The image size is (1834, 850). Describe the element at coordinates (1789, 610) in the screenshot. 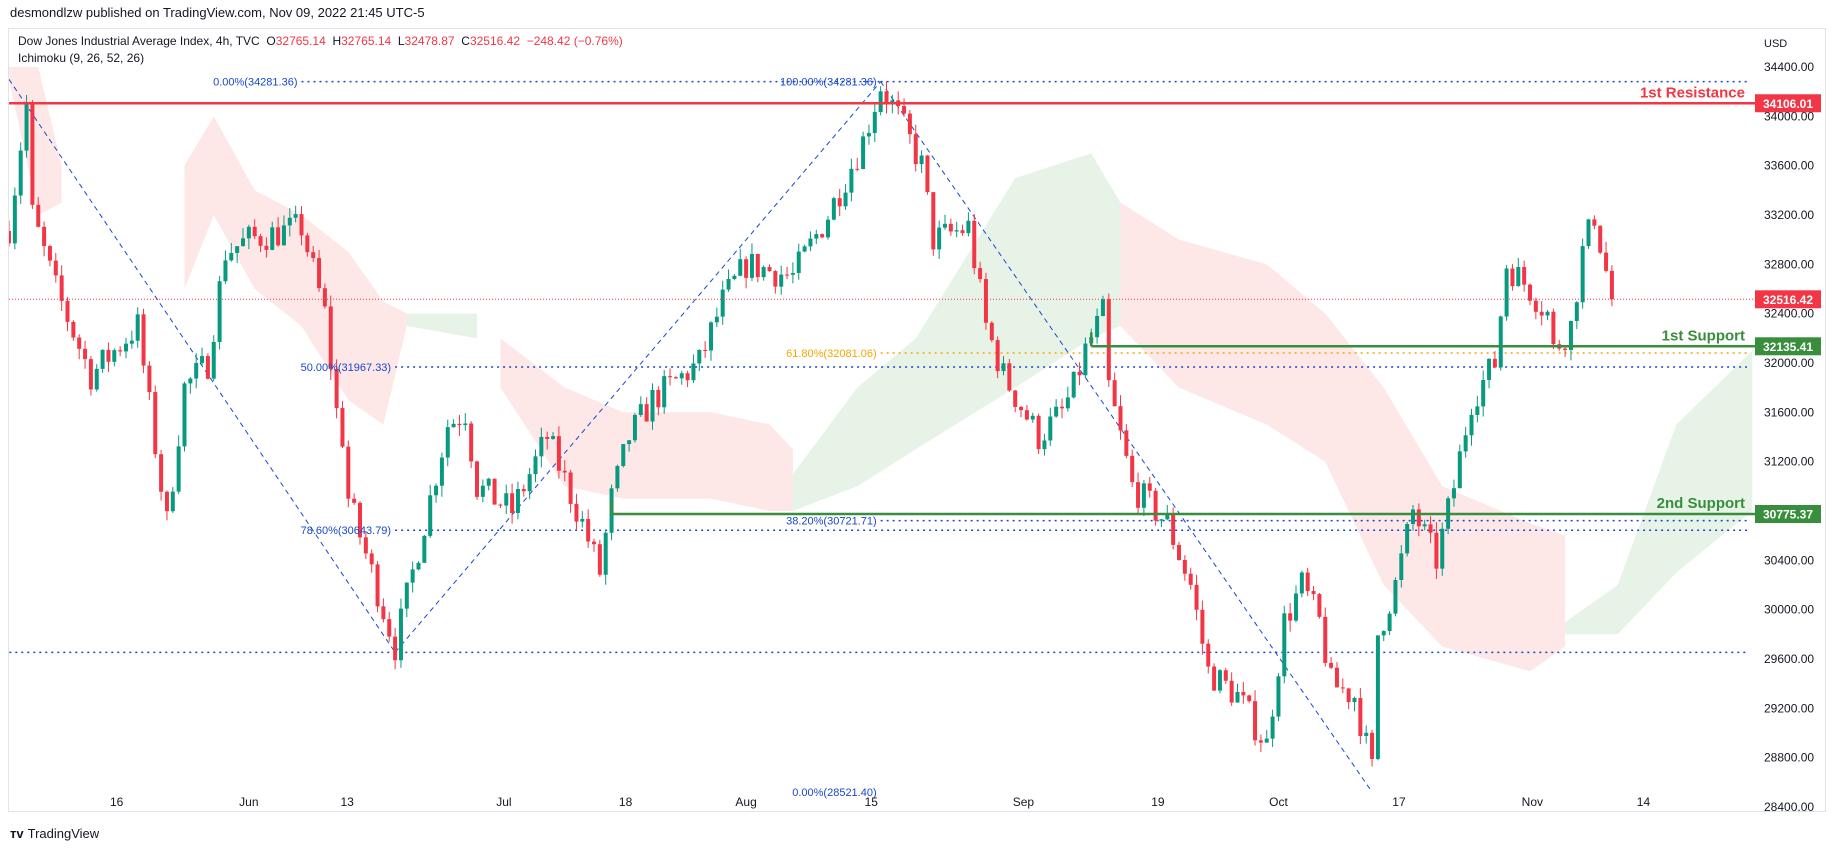

I see `y-tick-label: 30000.00` at that location.